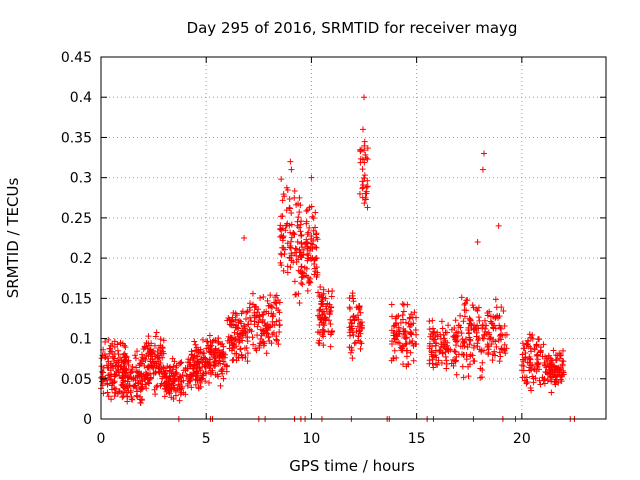 Image resolution: width=640 pixels, height=480 pixels. What do you see at coordinates (87, 420) in the screenshot?
I see `y-tick-label: 0` at bounding box center [87, 420].